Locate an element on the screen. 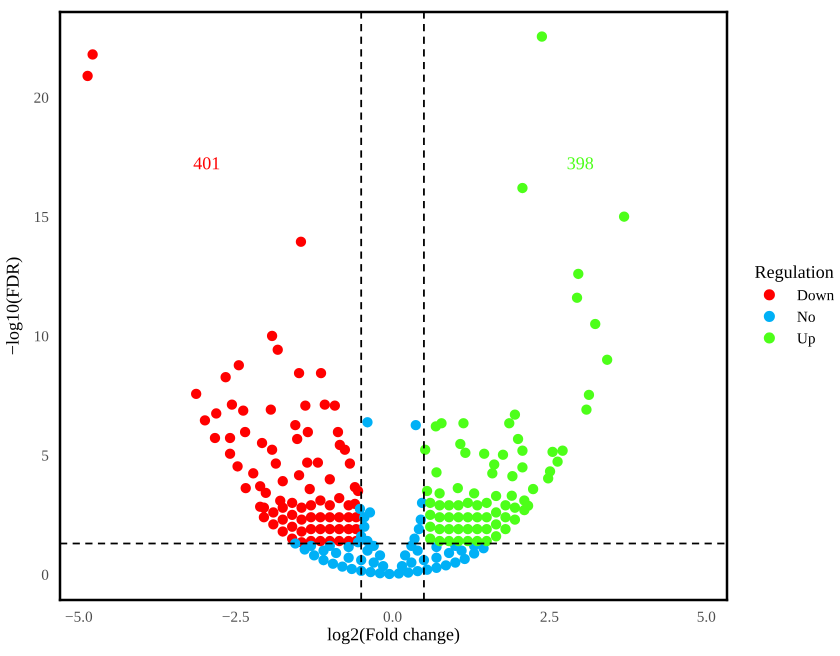 This screenshot has width=840, height=656. y-tick-label: 20 is located at coordinates (41, 97).